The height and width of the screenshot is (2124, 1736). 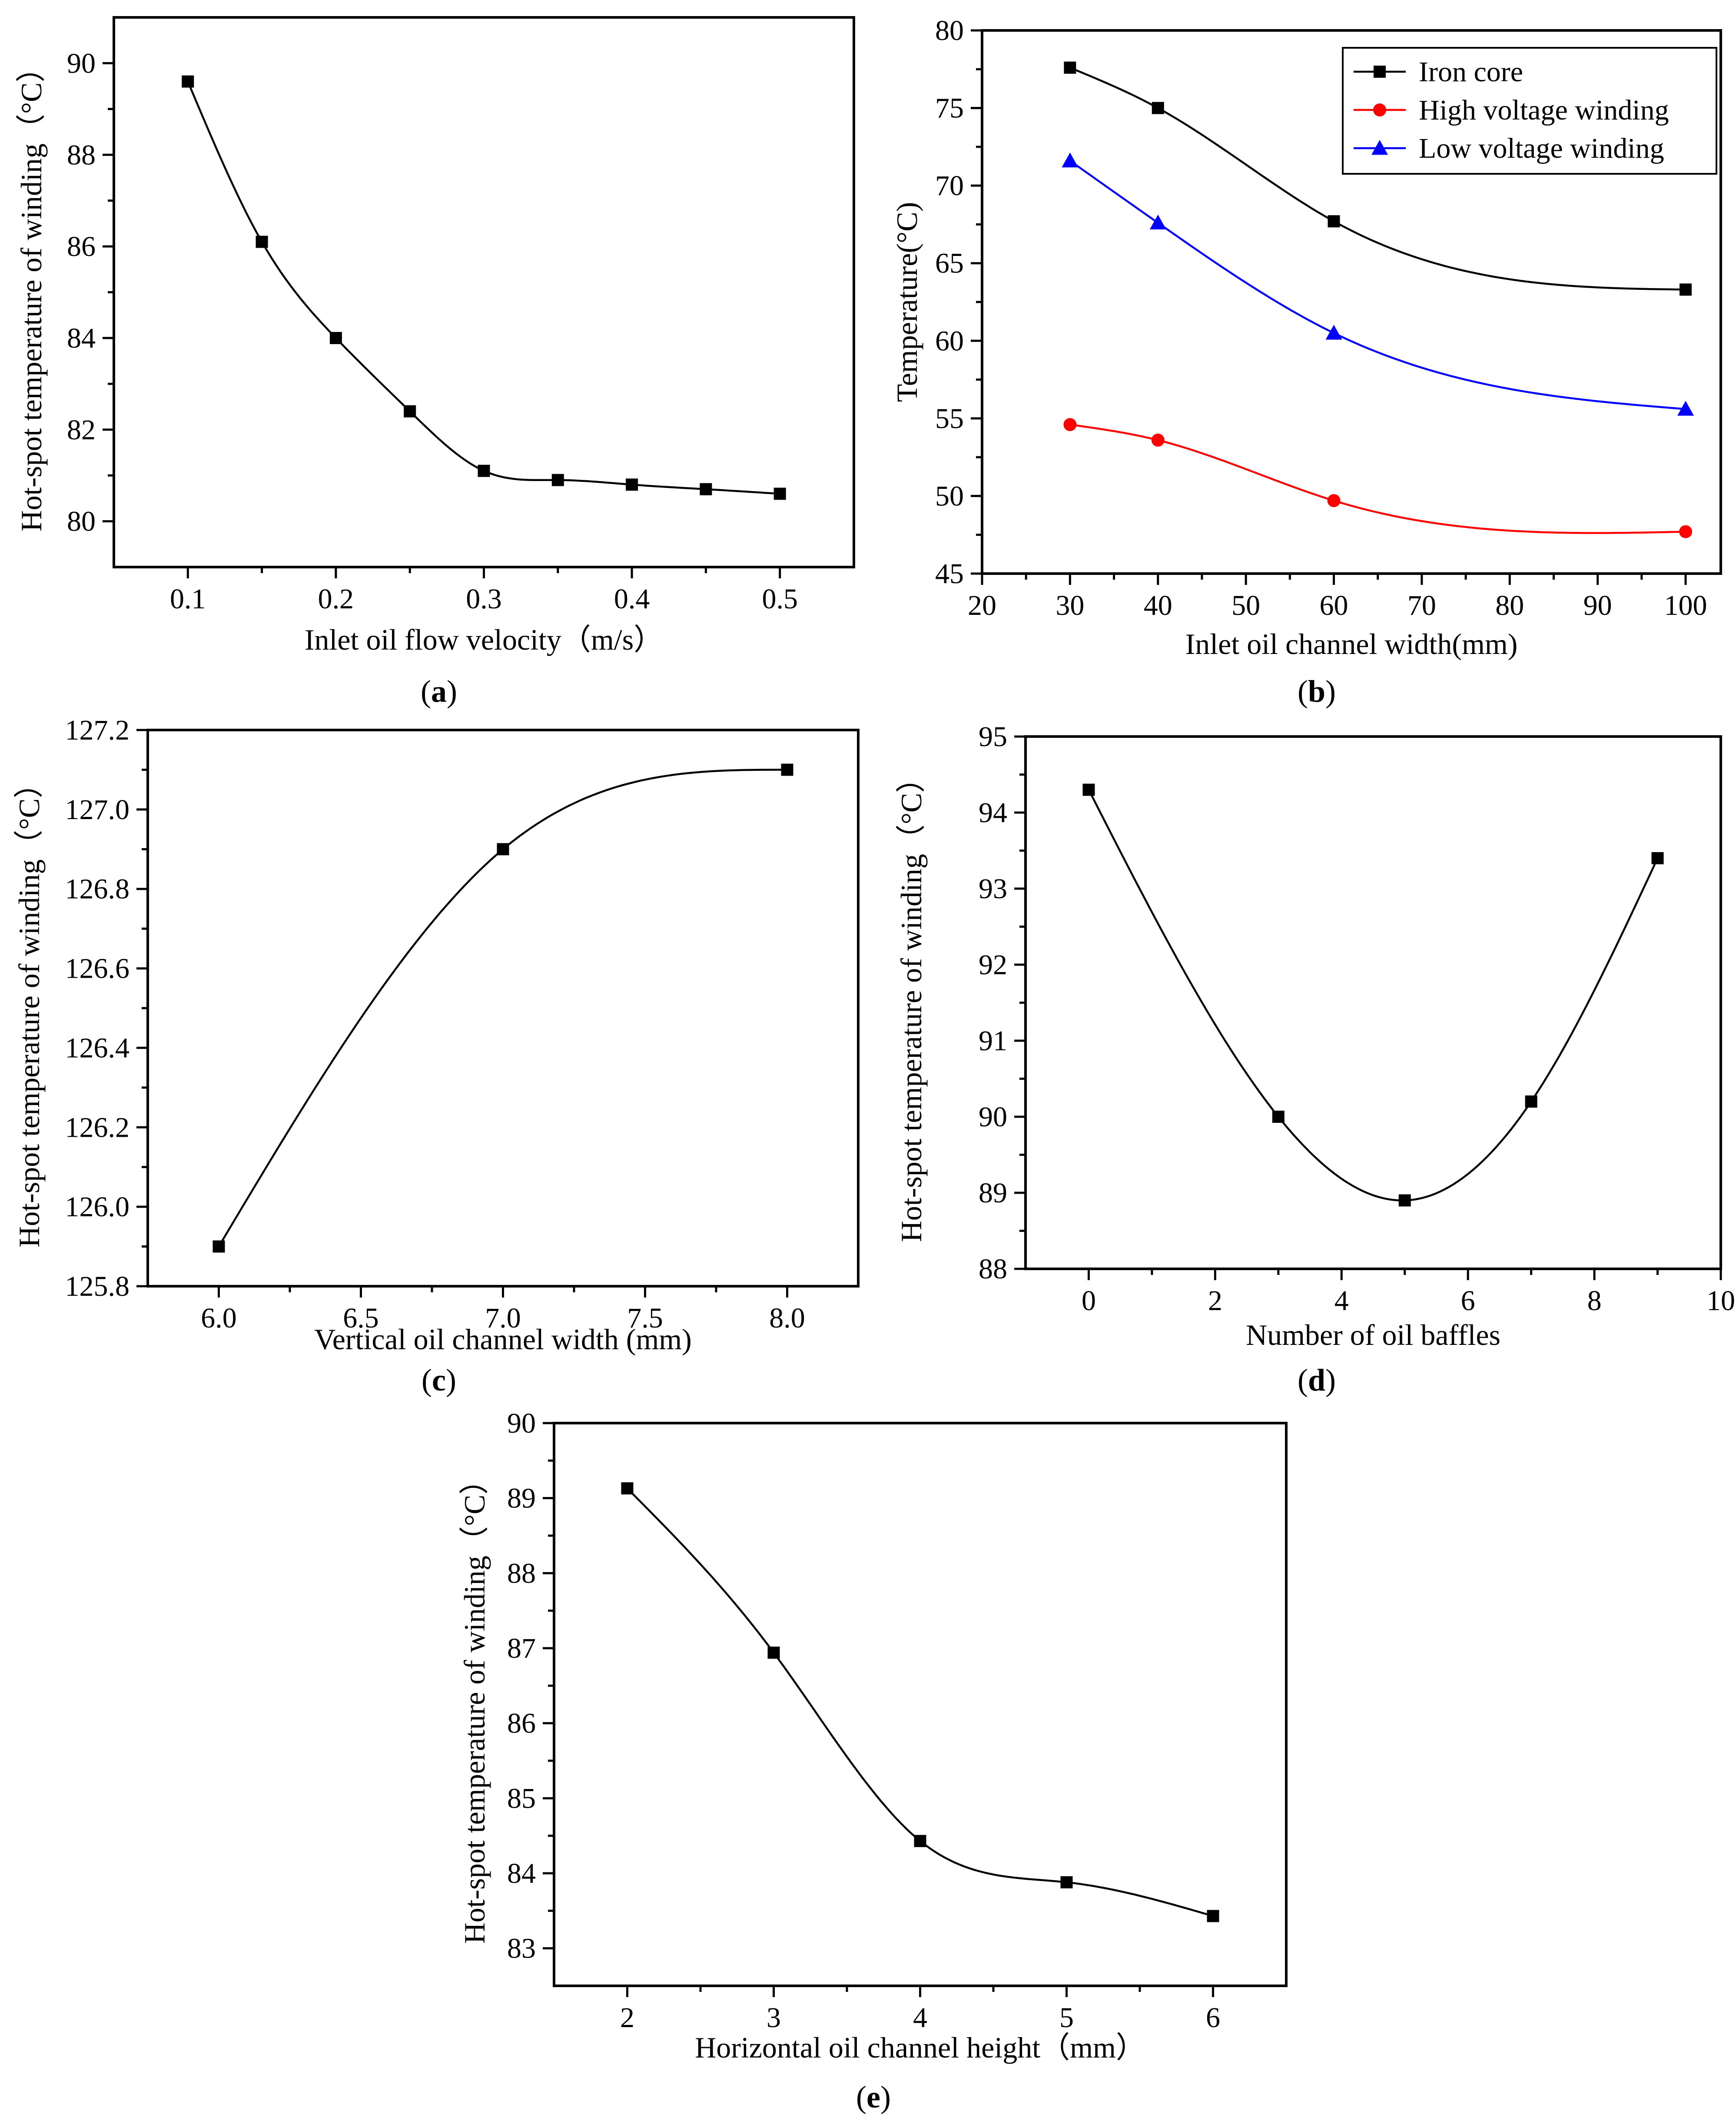 I want to click on x-tick-label: 10, so click(x=1720, y=1301).